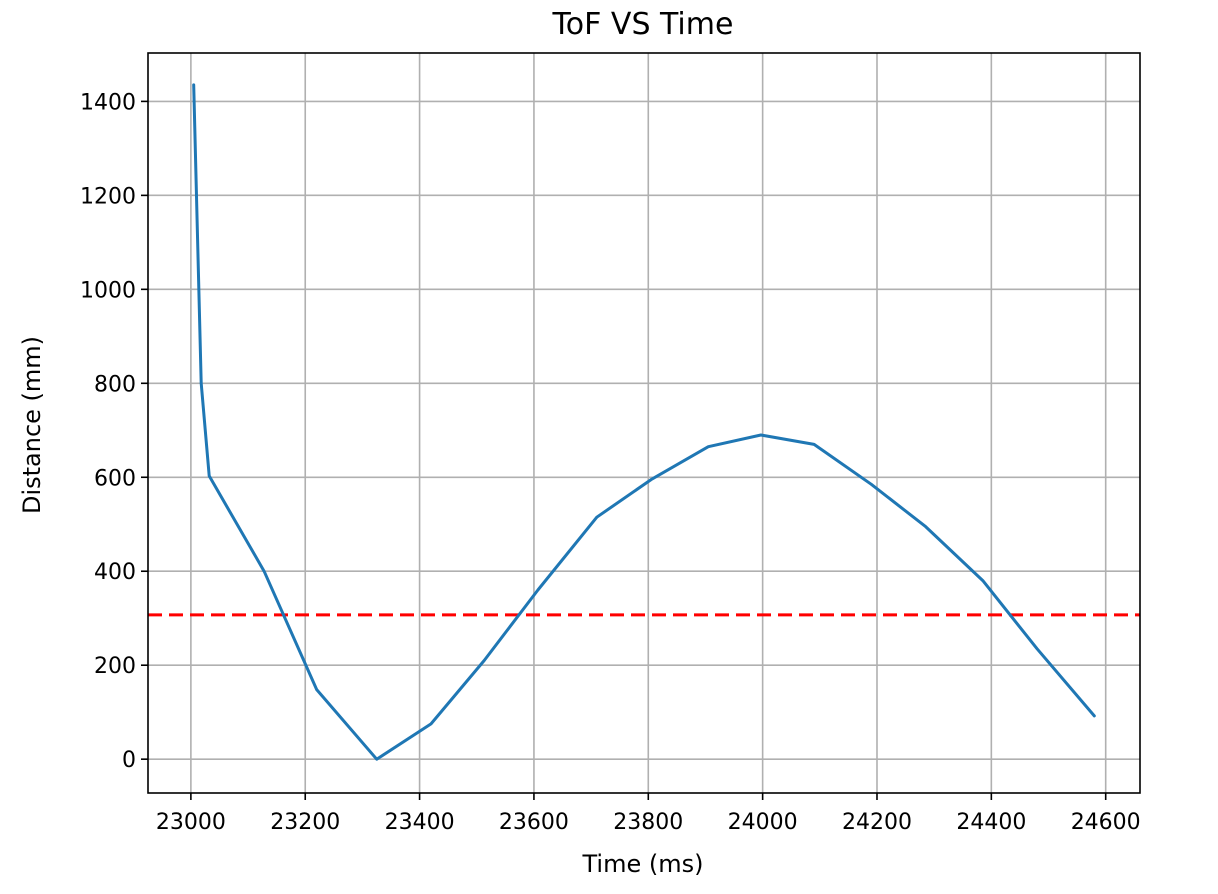 This screenshot has width=1218, height=894. I want to click on chart-title: ToF VS Time, so click(643, 24).